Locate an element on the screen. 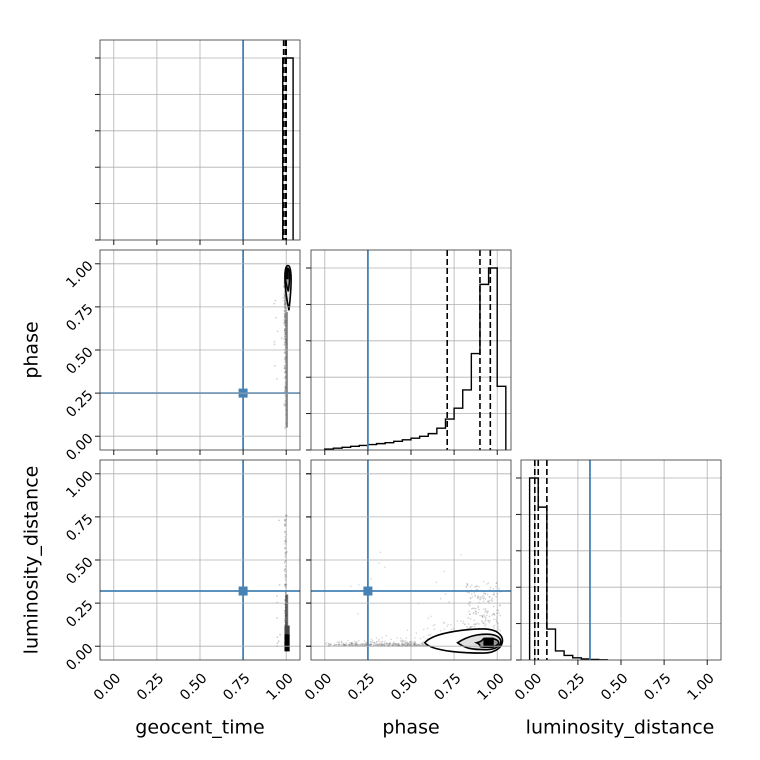 This screenshot has height=760, width=760. marginal-panel-luminosity_distance is located at coordinates (619, 562).